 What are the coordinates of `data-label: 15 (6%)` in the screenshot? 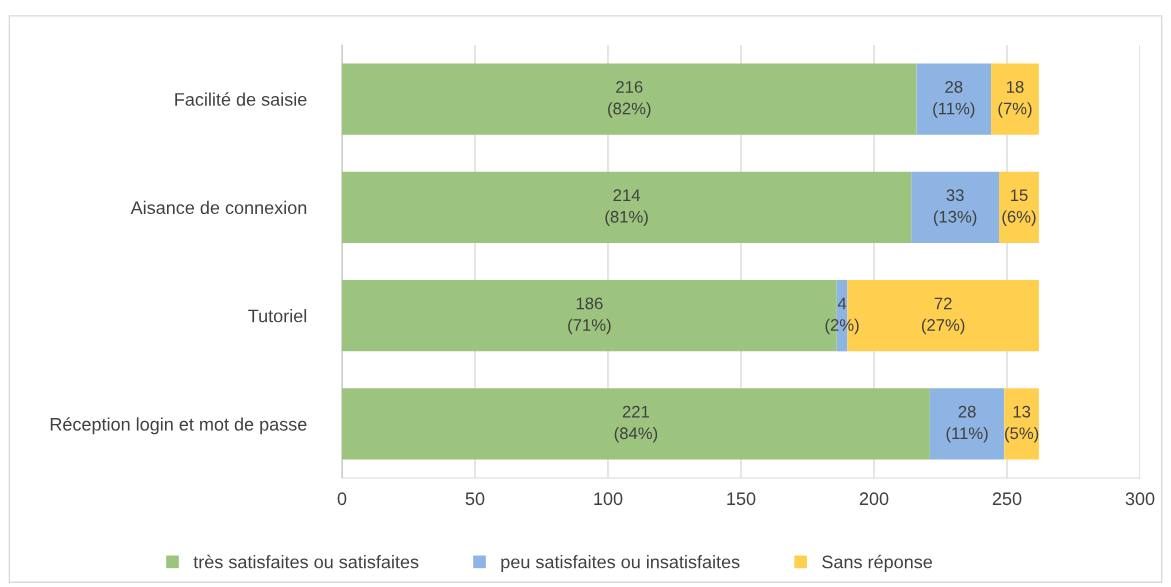 It's located at (1019, 207).